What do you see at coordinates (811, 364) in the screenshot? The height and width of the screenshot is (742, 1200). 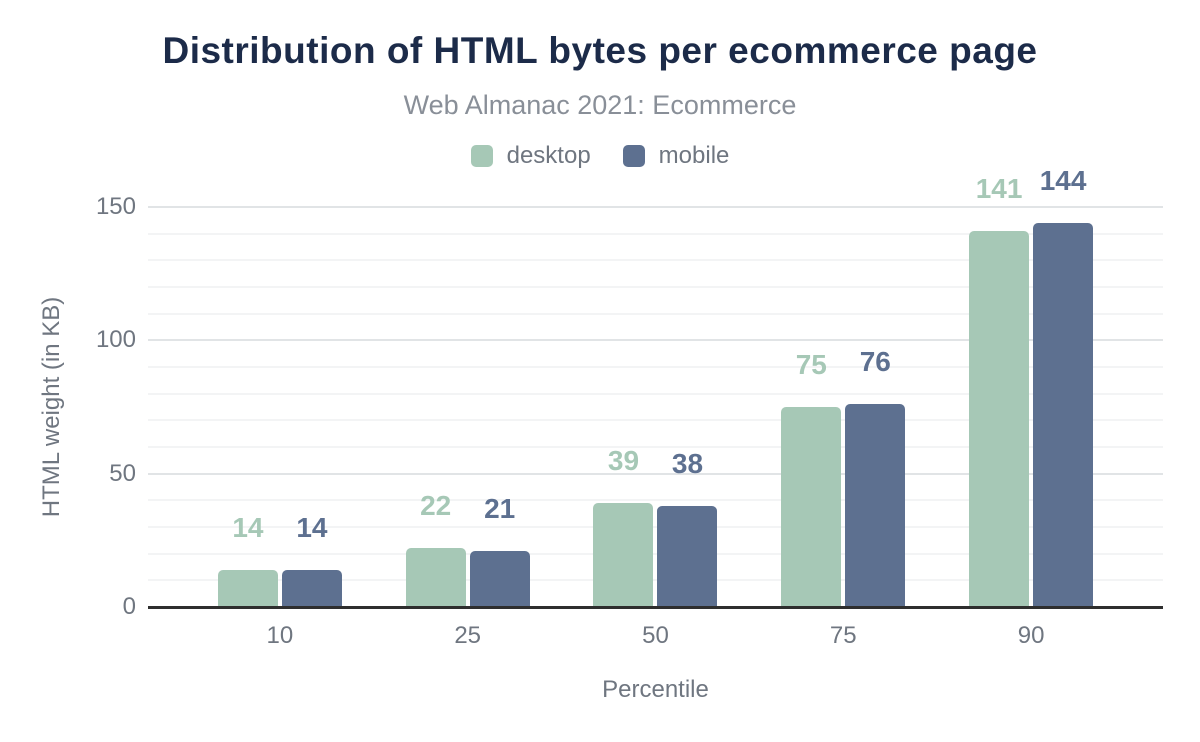 I see `bar-value-desktop-p75: 75` at bounding box center [811, 364].